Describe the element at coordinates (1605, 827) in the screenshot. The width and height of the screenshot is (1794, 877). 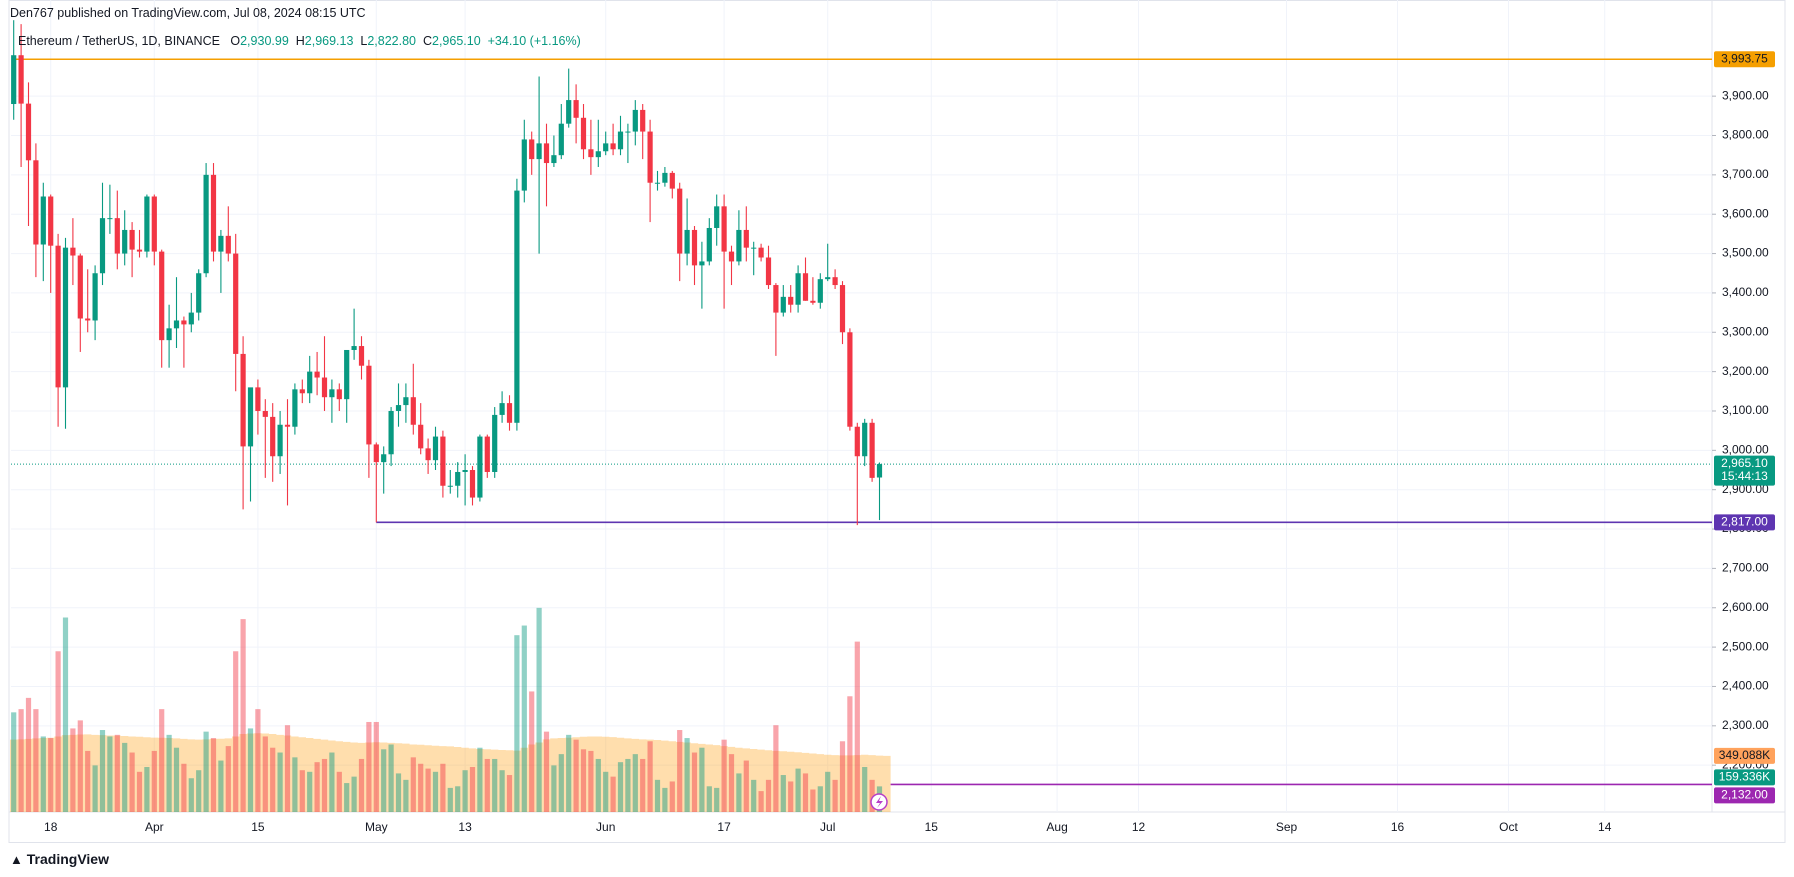
I see `x-tick-label: 14` at that location.